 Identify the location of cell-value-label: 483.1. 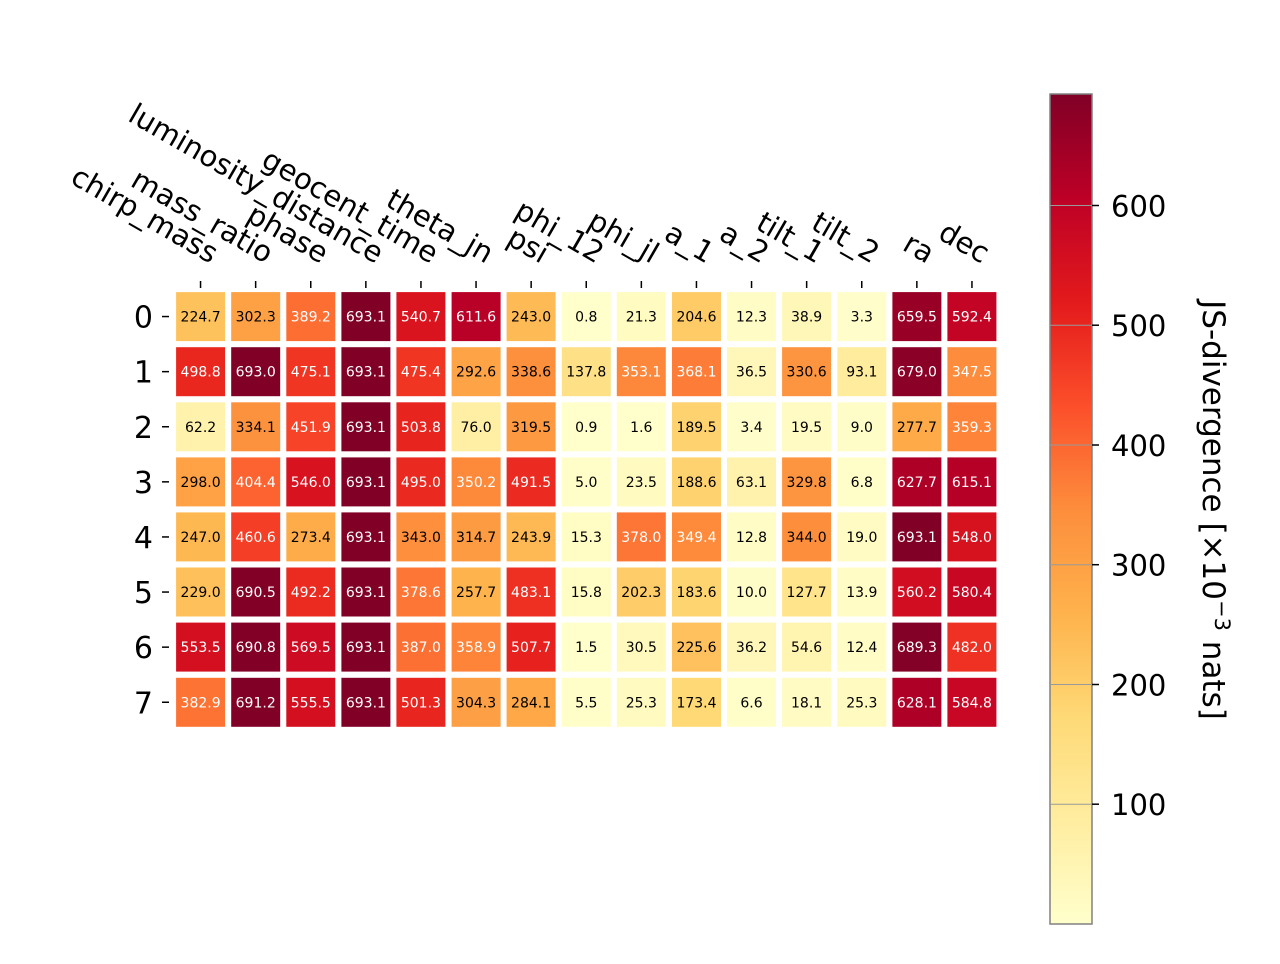
(531, 593).